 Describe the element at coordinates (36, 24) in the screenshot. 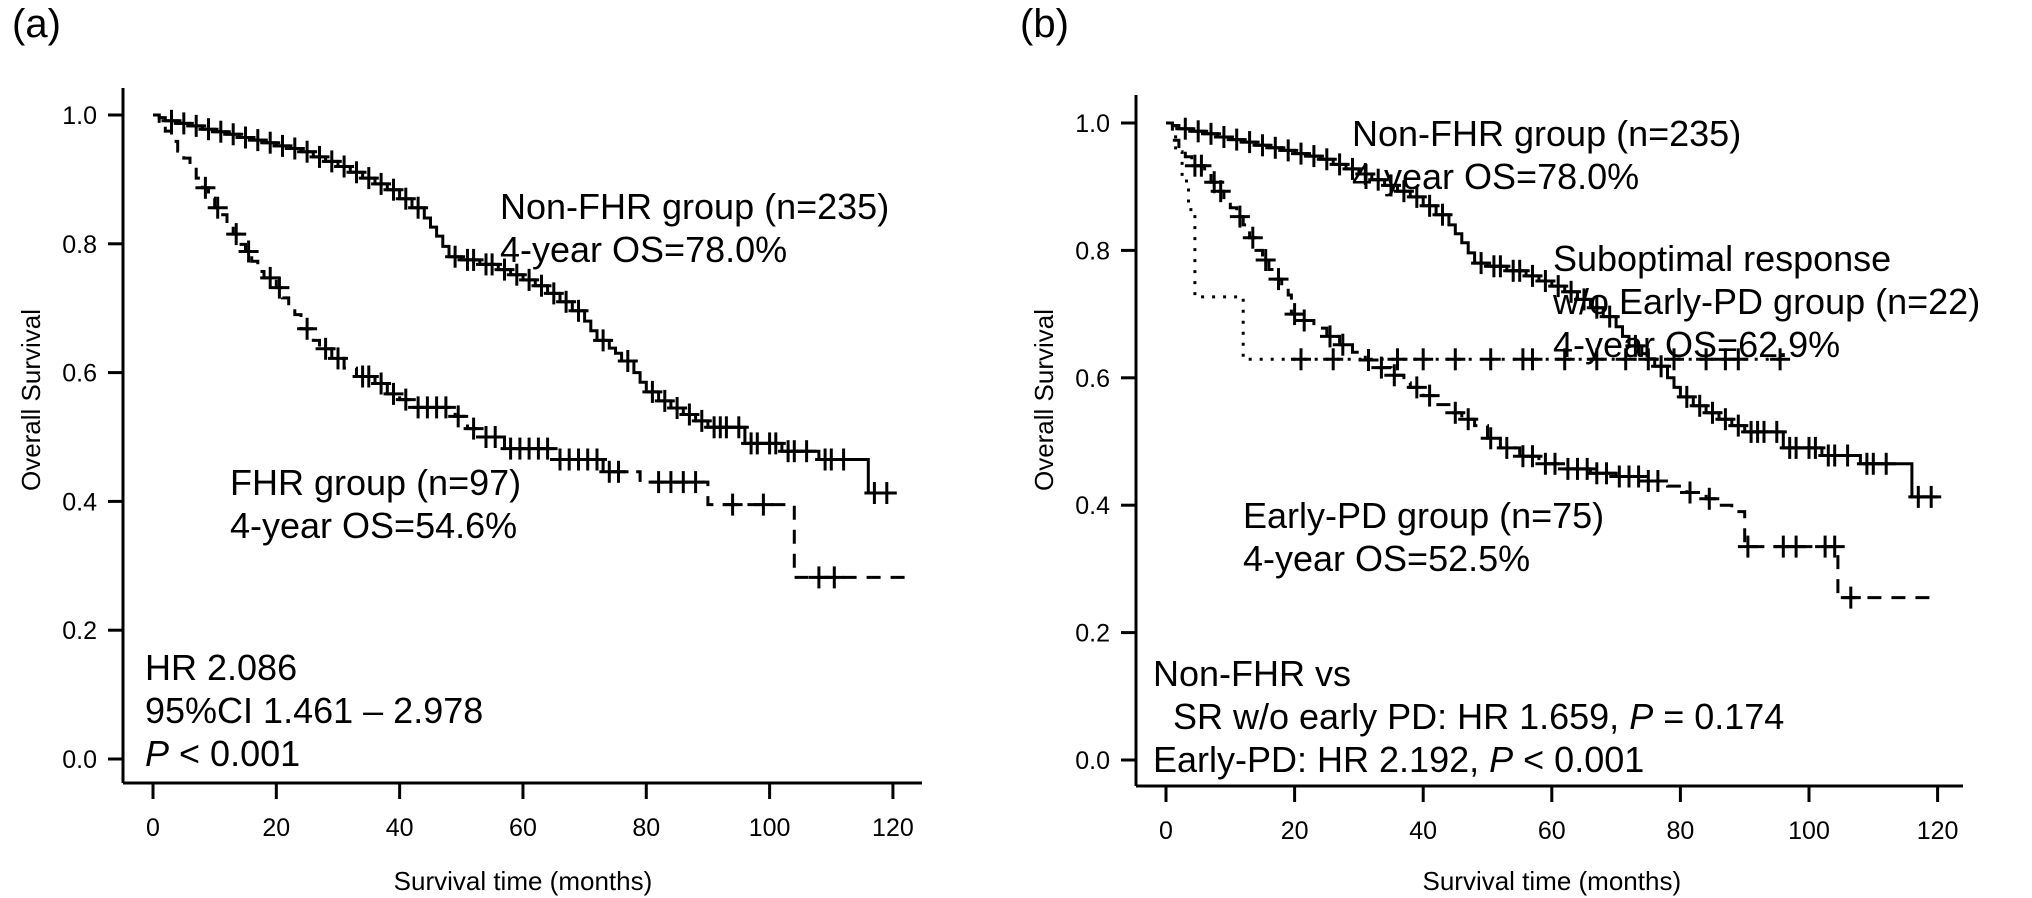

I see `panel-a-tag: (a)` at that location.